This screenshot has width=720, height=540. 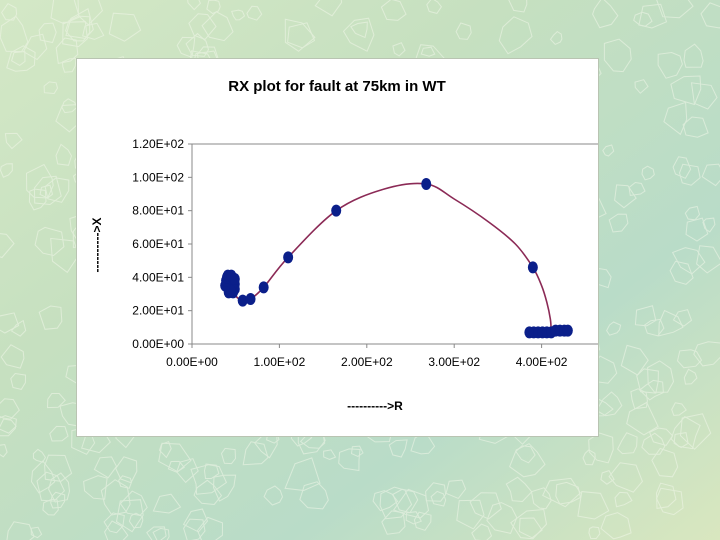 I want to click on y-tick-label: 1.20E+02, so click(x=158, y=144).